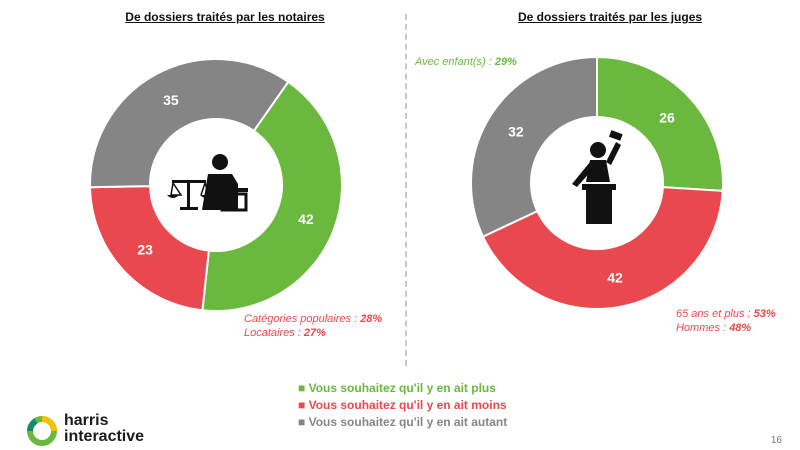 The height and width of the screenshot is (450, 800). What do you see at coordinates (403, 422) in the screenshot?
I see `legend-item-autant: ■ Vous souhaitez qu'il y en ait autant` at bounding box center [403, 422].